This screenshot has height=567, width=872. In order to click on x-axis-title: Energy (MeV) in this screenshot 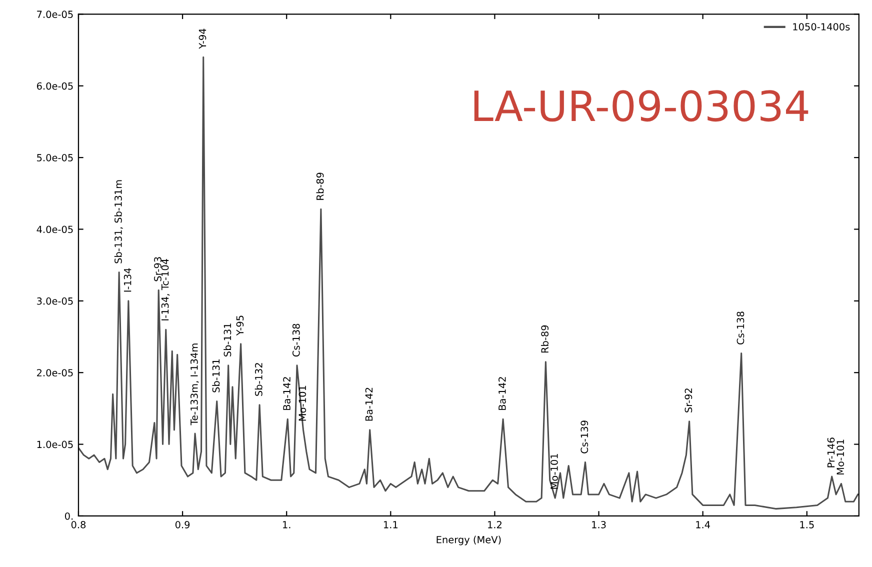, I will do `click(468, 541)`.